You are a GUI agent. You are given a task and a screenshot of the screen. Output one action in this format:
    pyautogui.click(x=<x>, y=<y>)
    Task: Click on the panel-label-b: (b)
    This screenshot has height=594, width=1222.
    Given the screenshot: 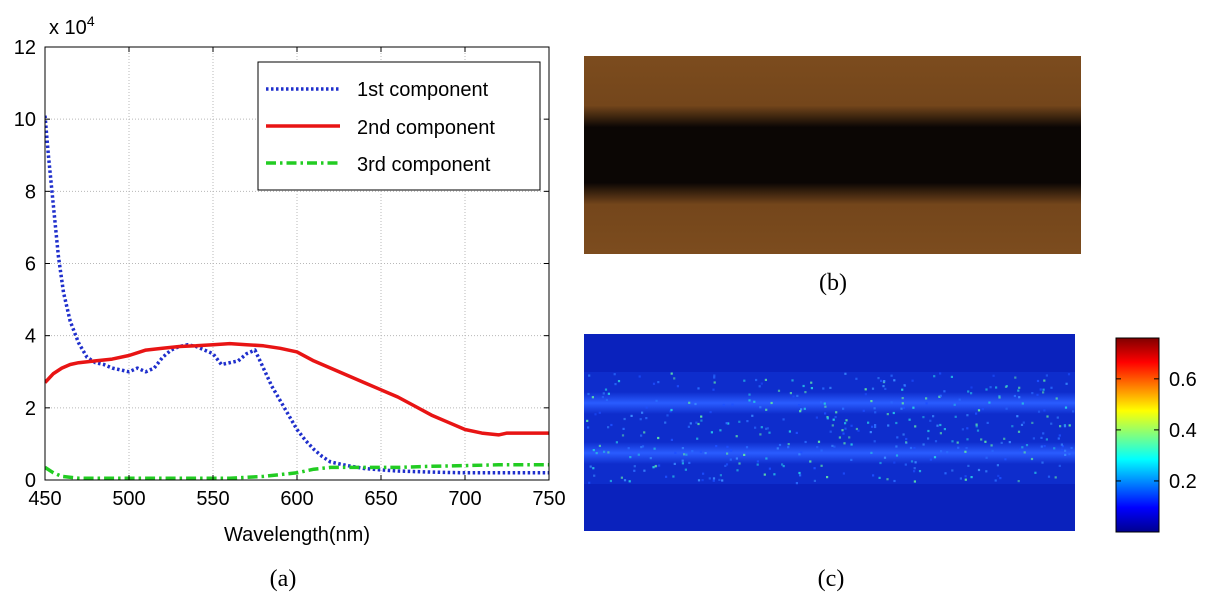 What is the action you would take?
    pyautogui.click(x=833, y=283)
    